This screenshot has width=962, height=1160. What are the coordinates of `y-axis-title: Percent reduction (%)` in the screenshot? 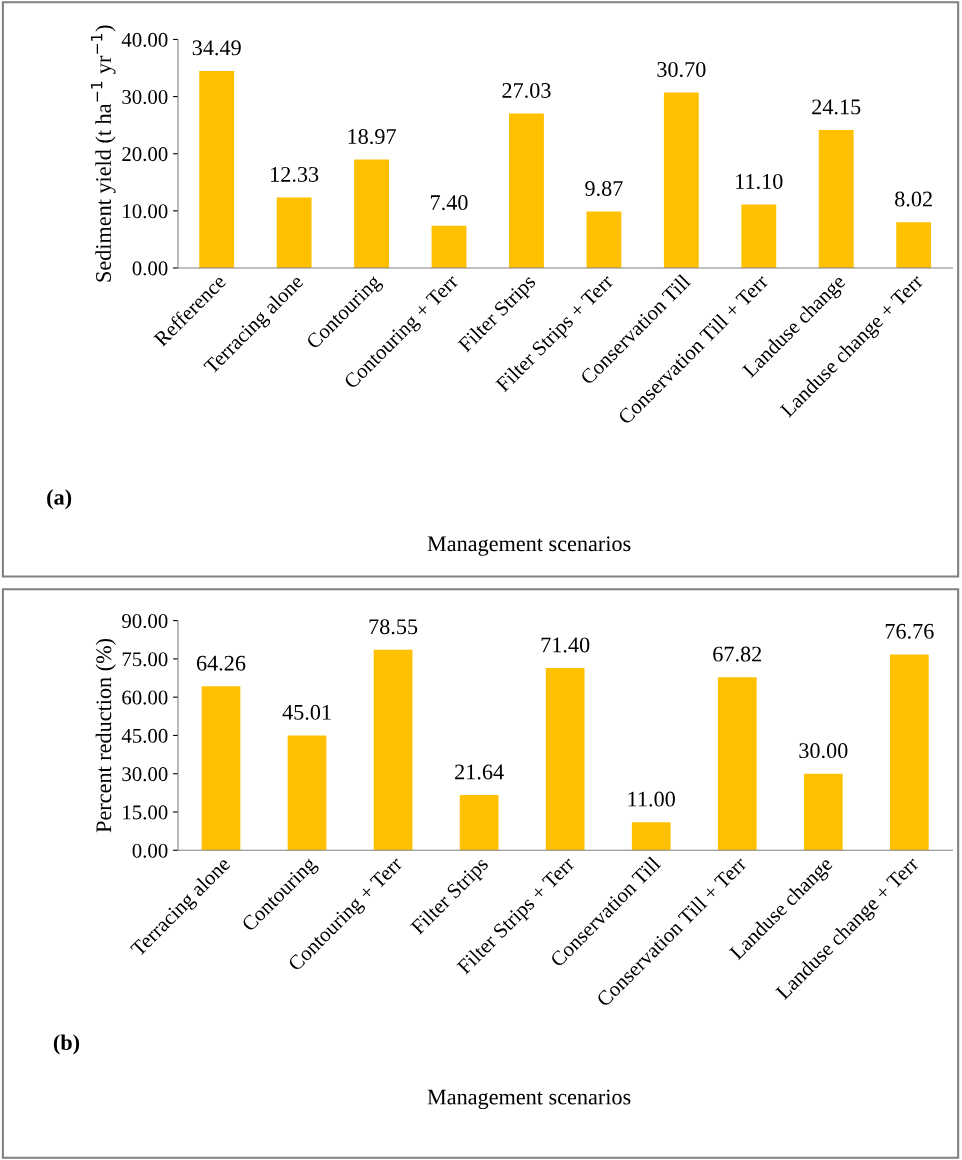 It's located at (105, 735).